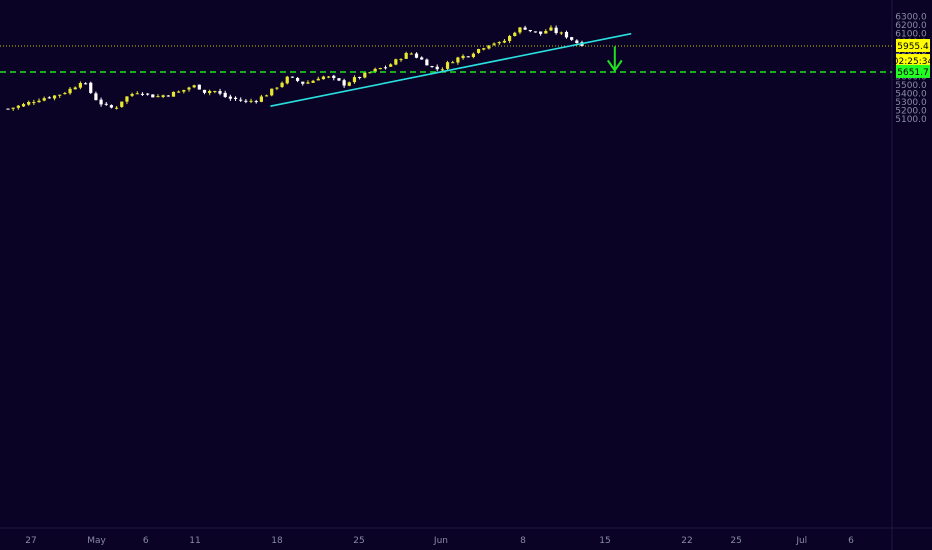  What do you see at coordinates (911, 86) in the screenshot?
I see `y-tick-label: 5500.0` at bounding box center [911, 86].